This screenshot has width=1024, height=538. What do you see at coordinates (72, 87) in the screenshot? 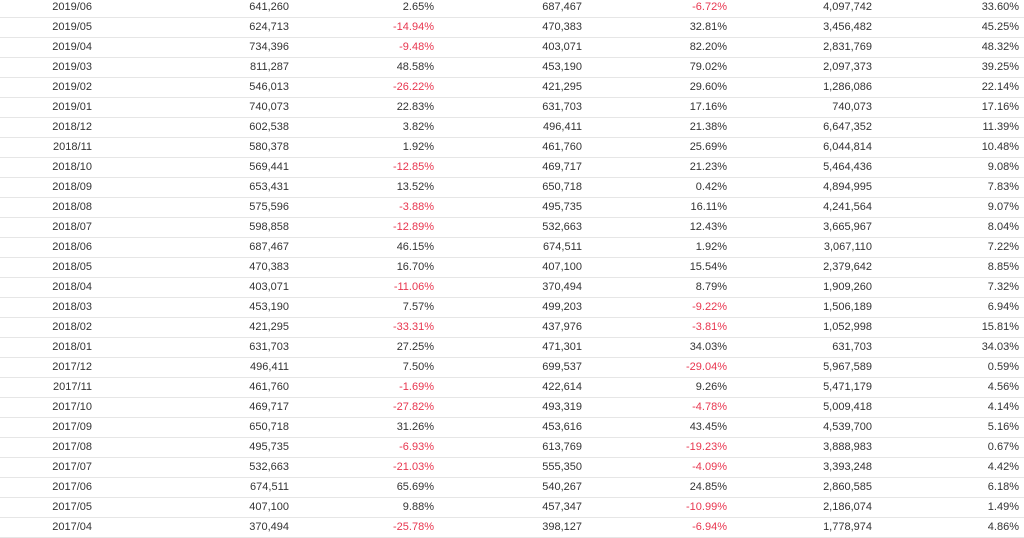
I see `cell-period: 2019/02` at bounding box center [72, 87].